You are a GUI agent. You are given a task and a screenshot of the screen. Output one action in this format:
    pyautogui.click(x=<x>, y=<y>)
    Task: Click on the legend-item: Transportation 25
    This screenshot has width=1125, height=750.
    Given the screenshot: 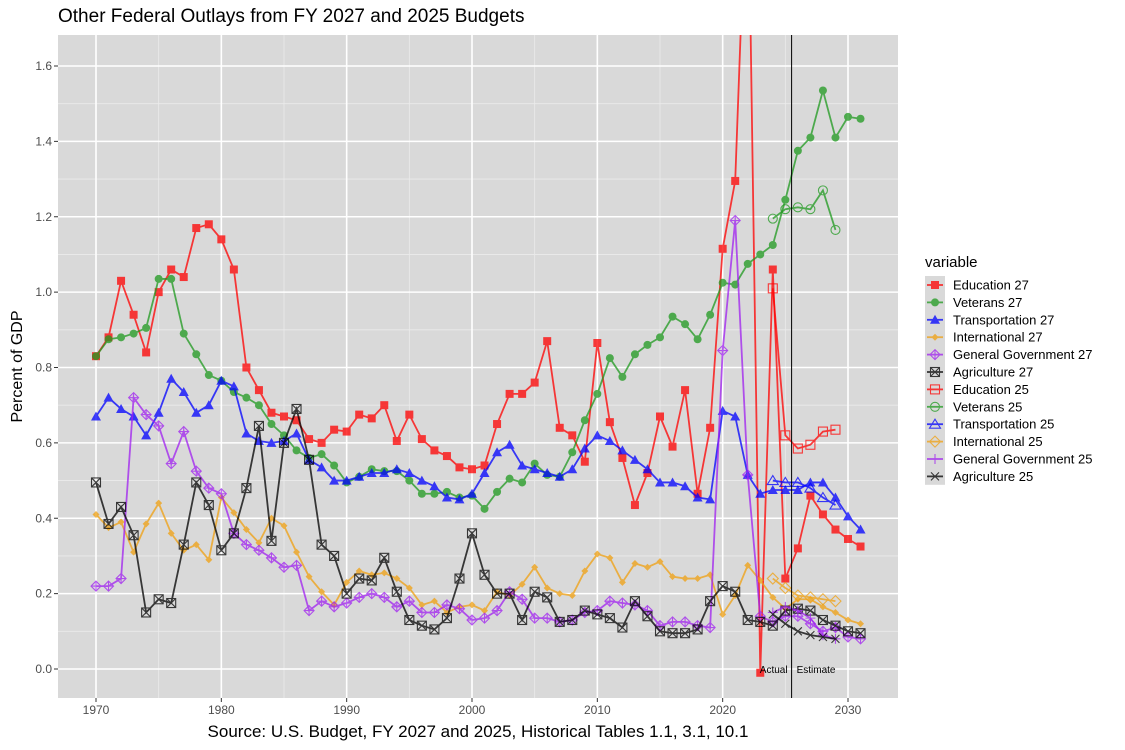 What is the action you would take?
    pyautogui.click(x=990, y=424)
    